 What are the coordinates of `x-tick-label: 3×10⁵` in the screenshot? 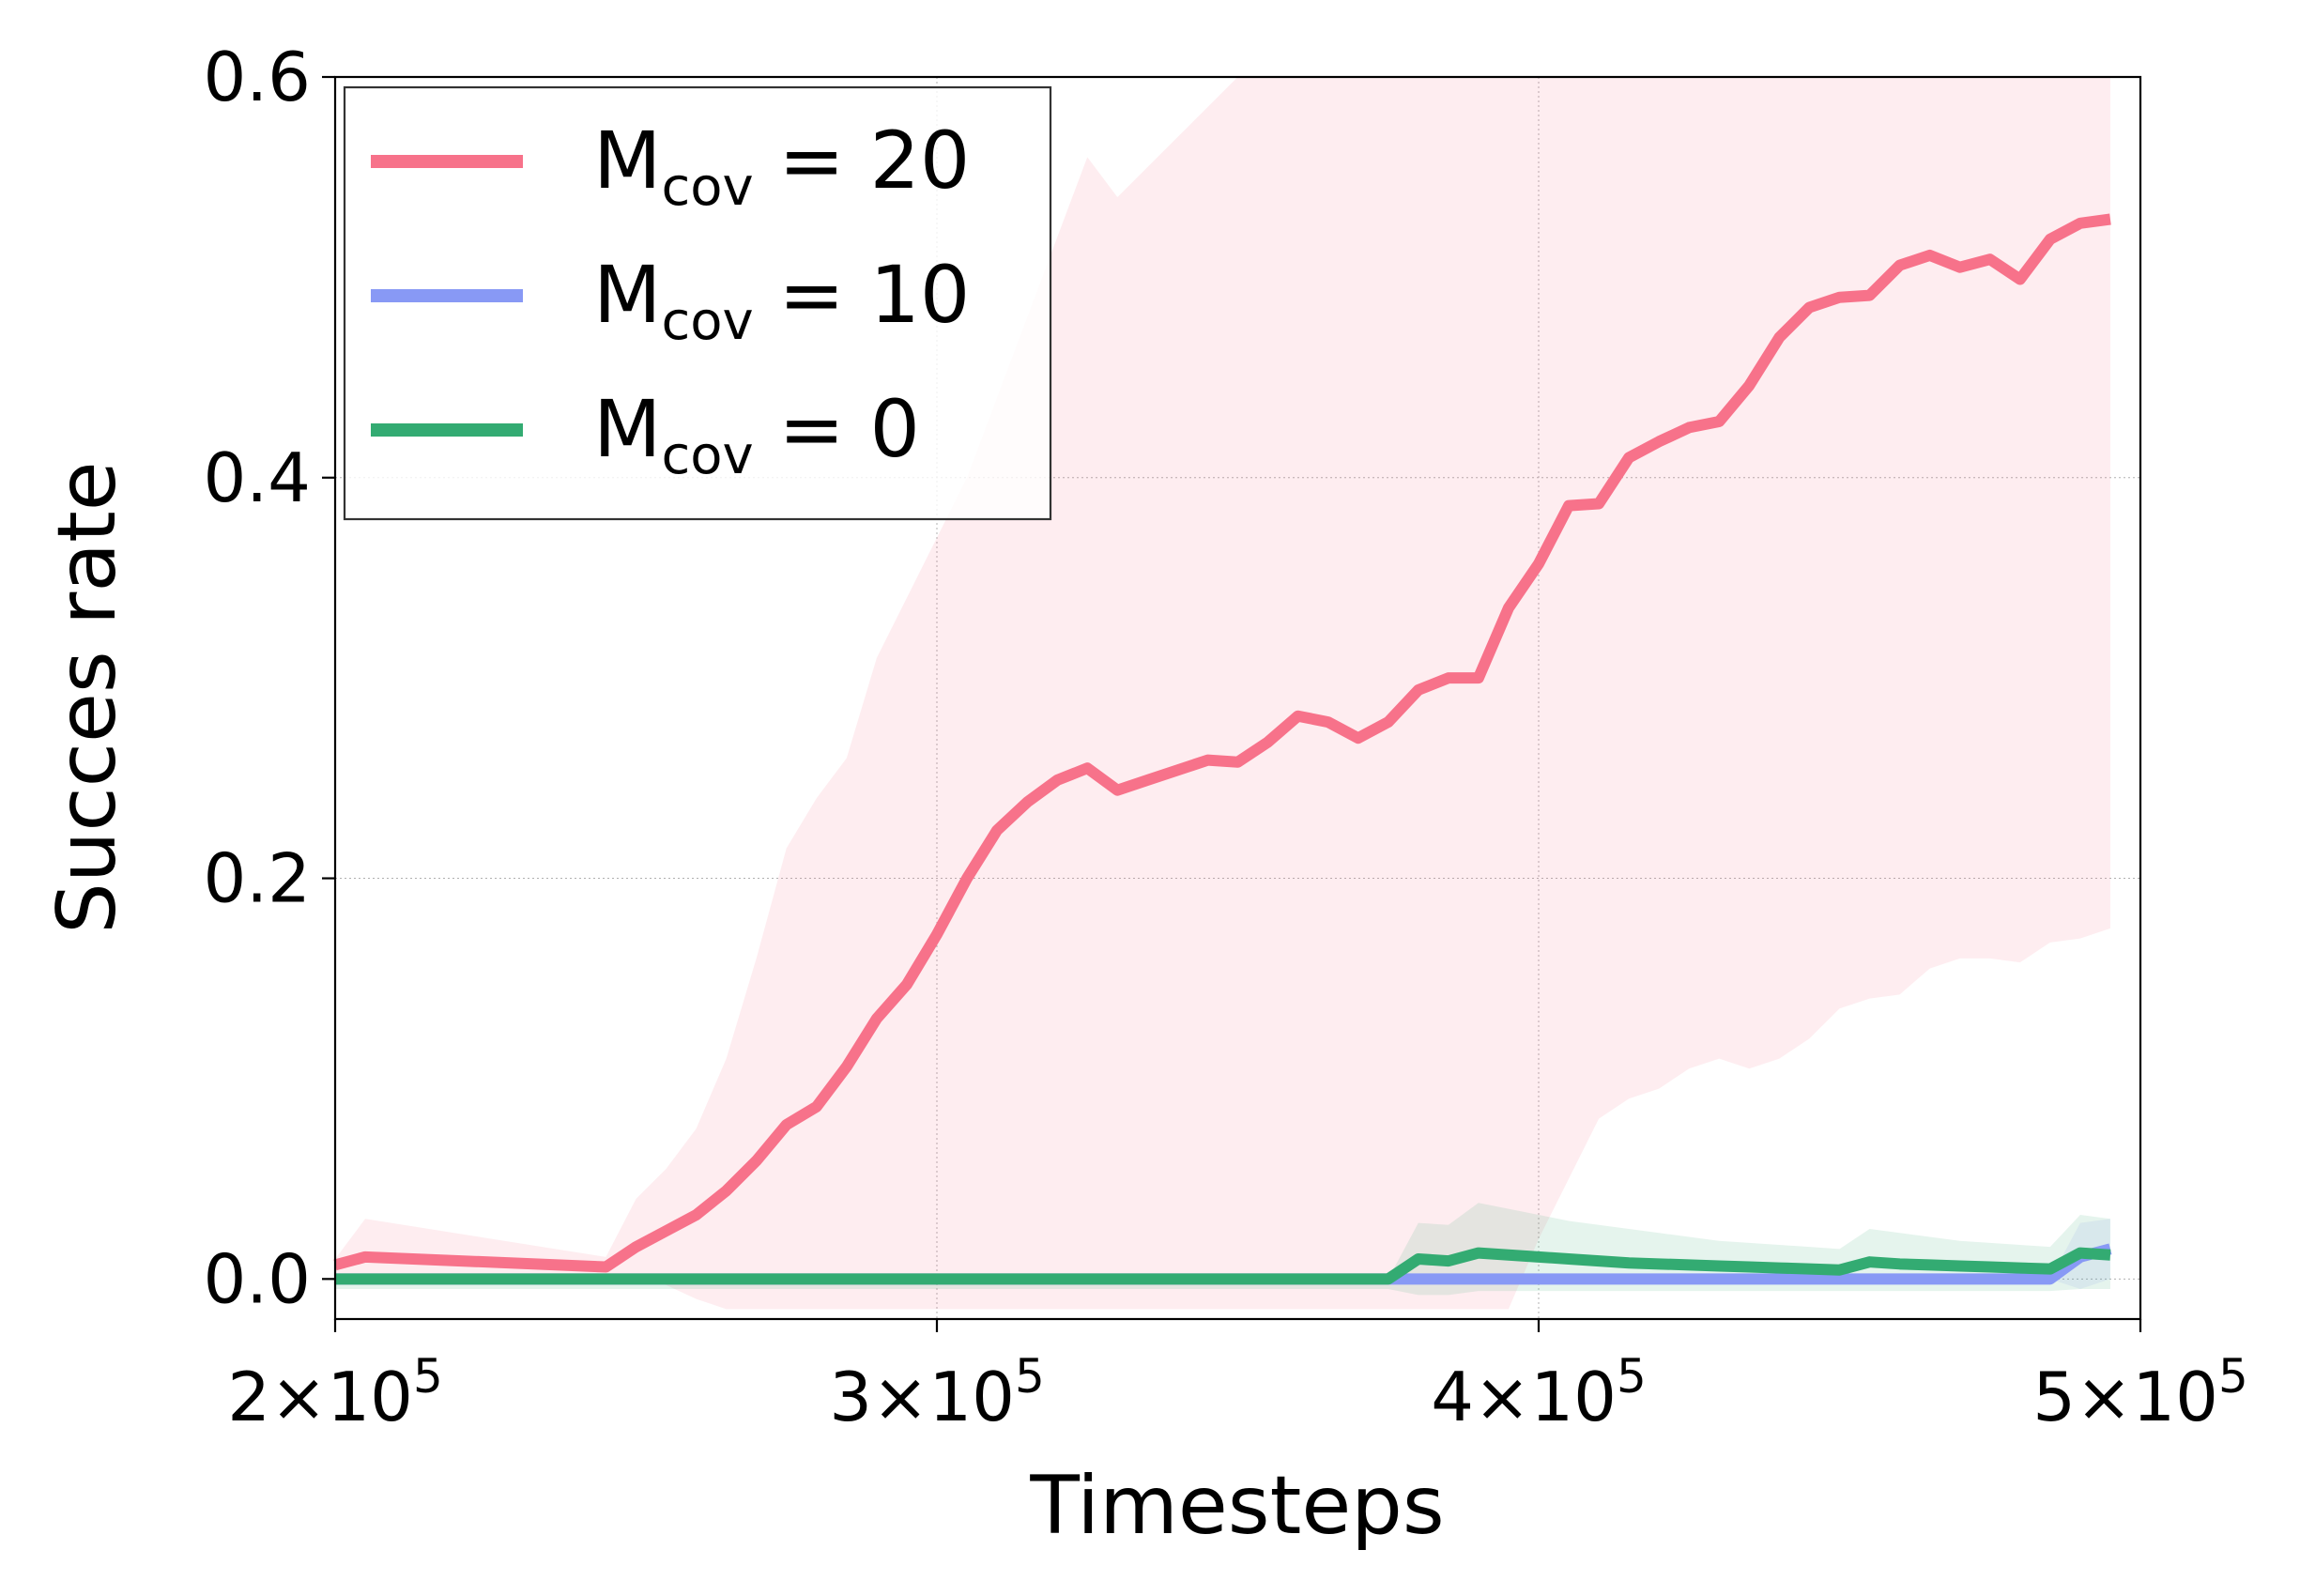 It's located at (937, 1393).